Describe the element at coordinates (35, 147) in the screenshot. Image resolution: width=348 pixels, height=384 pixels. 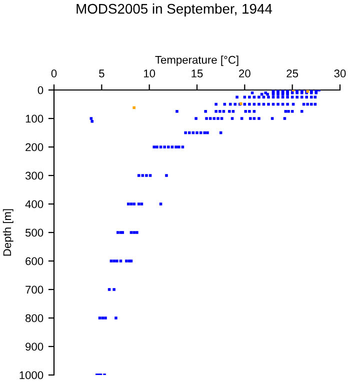
I see `y-tick-label: 200` at that location.